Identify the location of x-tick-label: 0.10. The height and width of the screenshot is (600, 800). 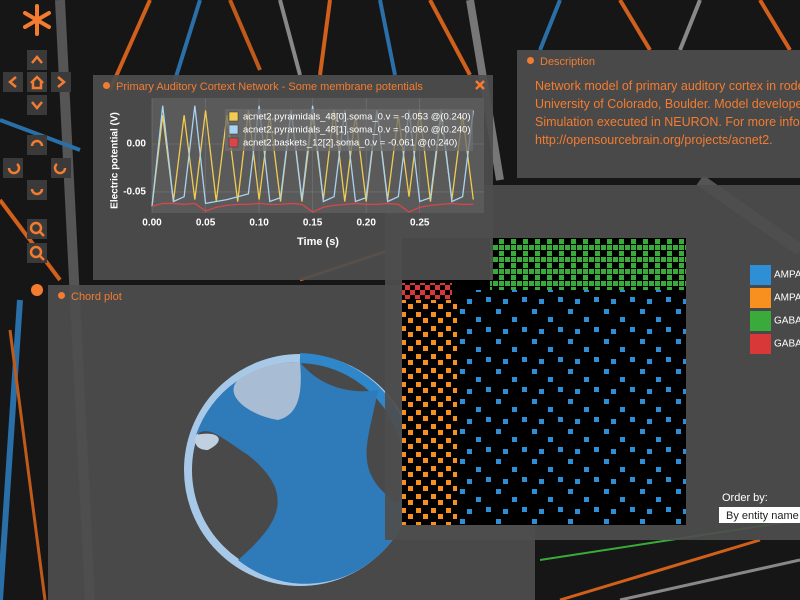
(259, 223).